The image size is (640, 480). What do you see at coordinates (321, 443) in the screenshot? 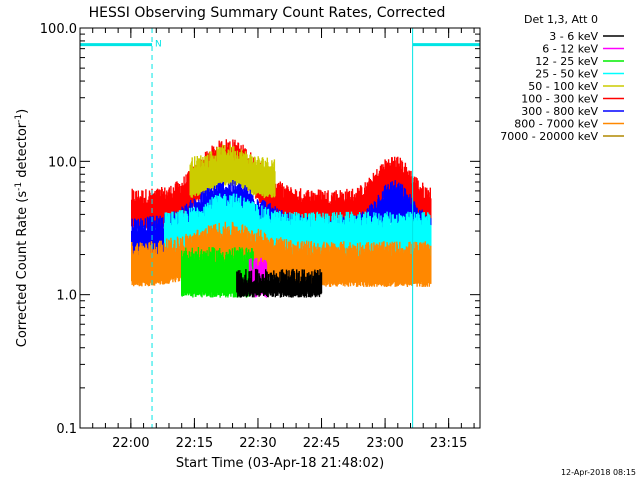
I see `x-tick-label: 22:45` at bounding box center [321, 443].